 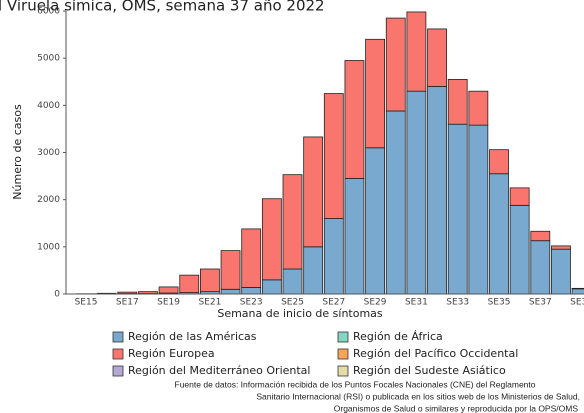 What do you see at coordinates (48, 12) in the screenshot?
I see `y-tick-label: 6000` at bounding box center [48, 12].